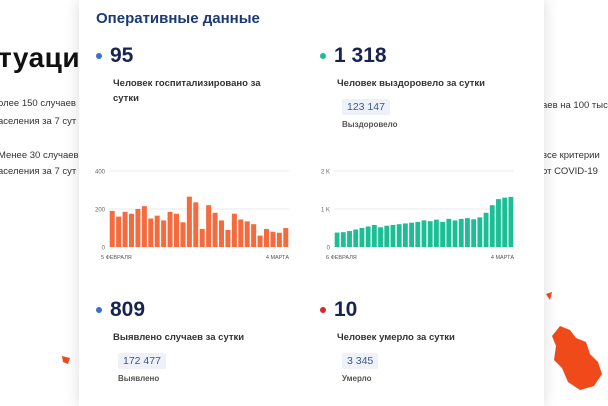 The width and height of the screenshot is (608, 406). I want to click on total-caption: Умерло, so click(357, 378).